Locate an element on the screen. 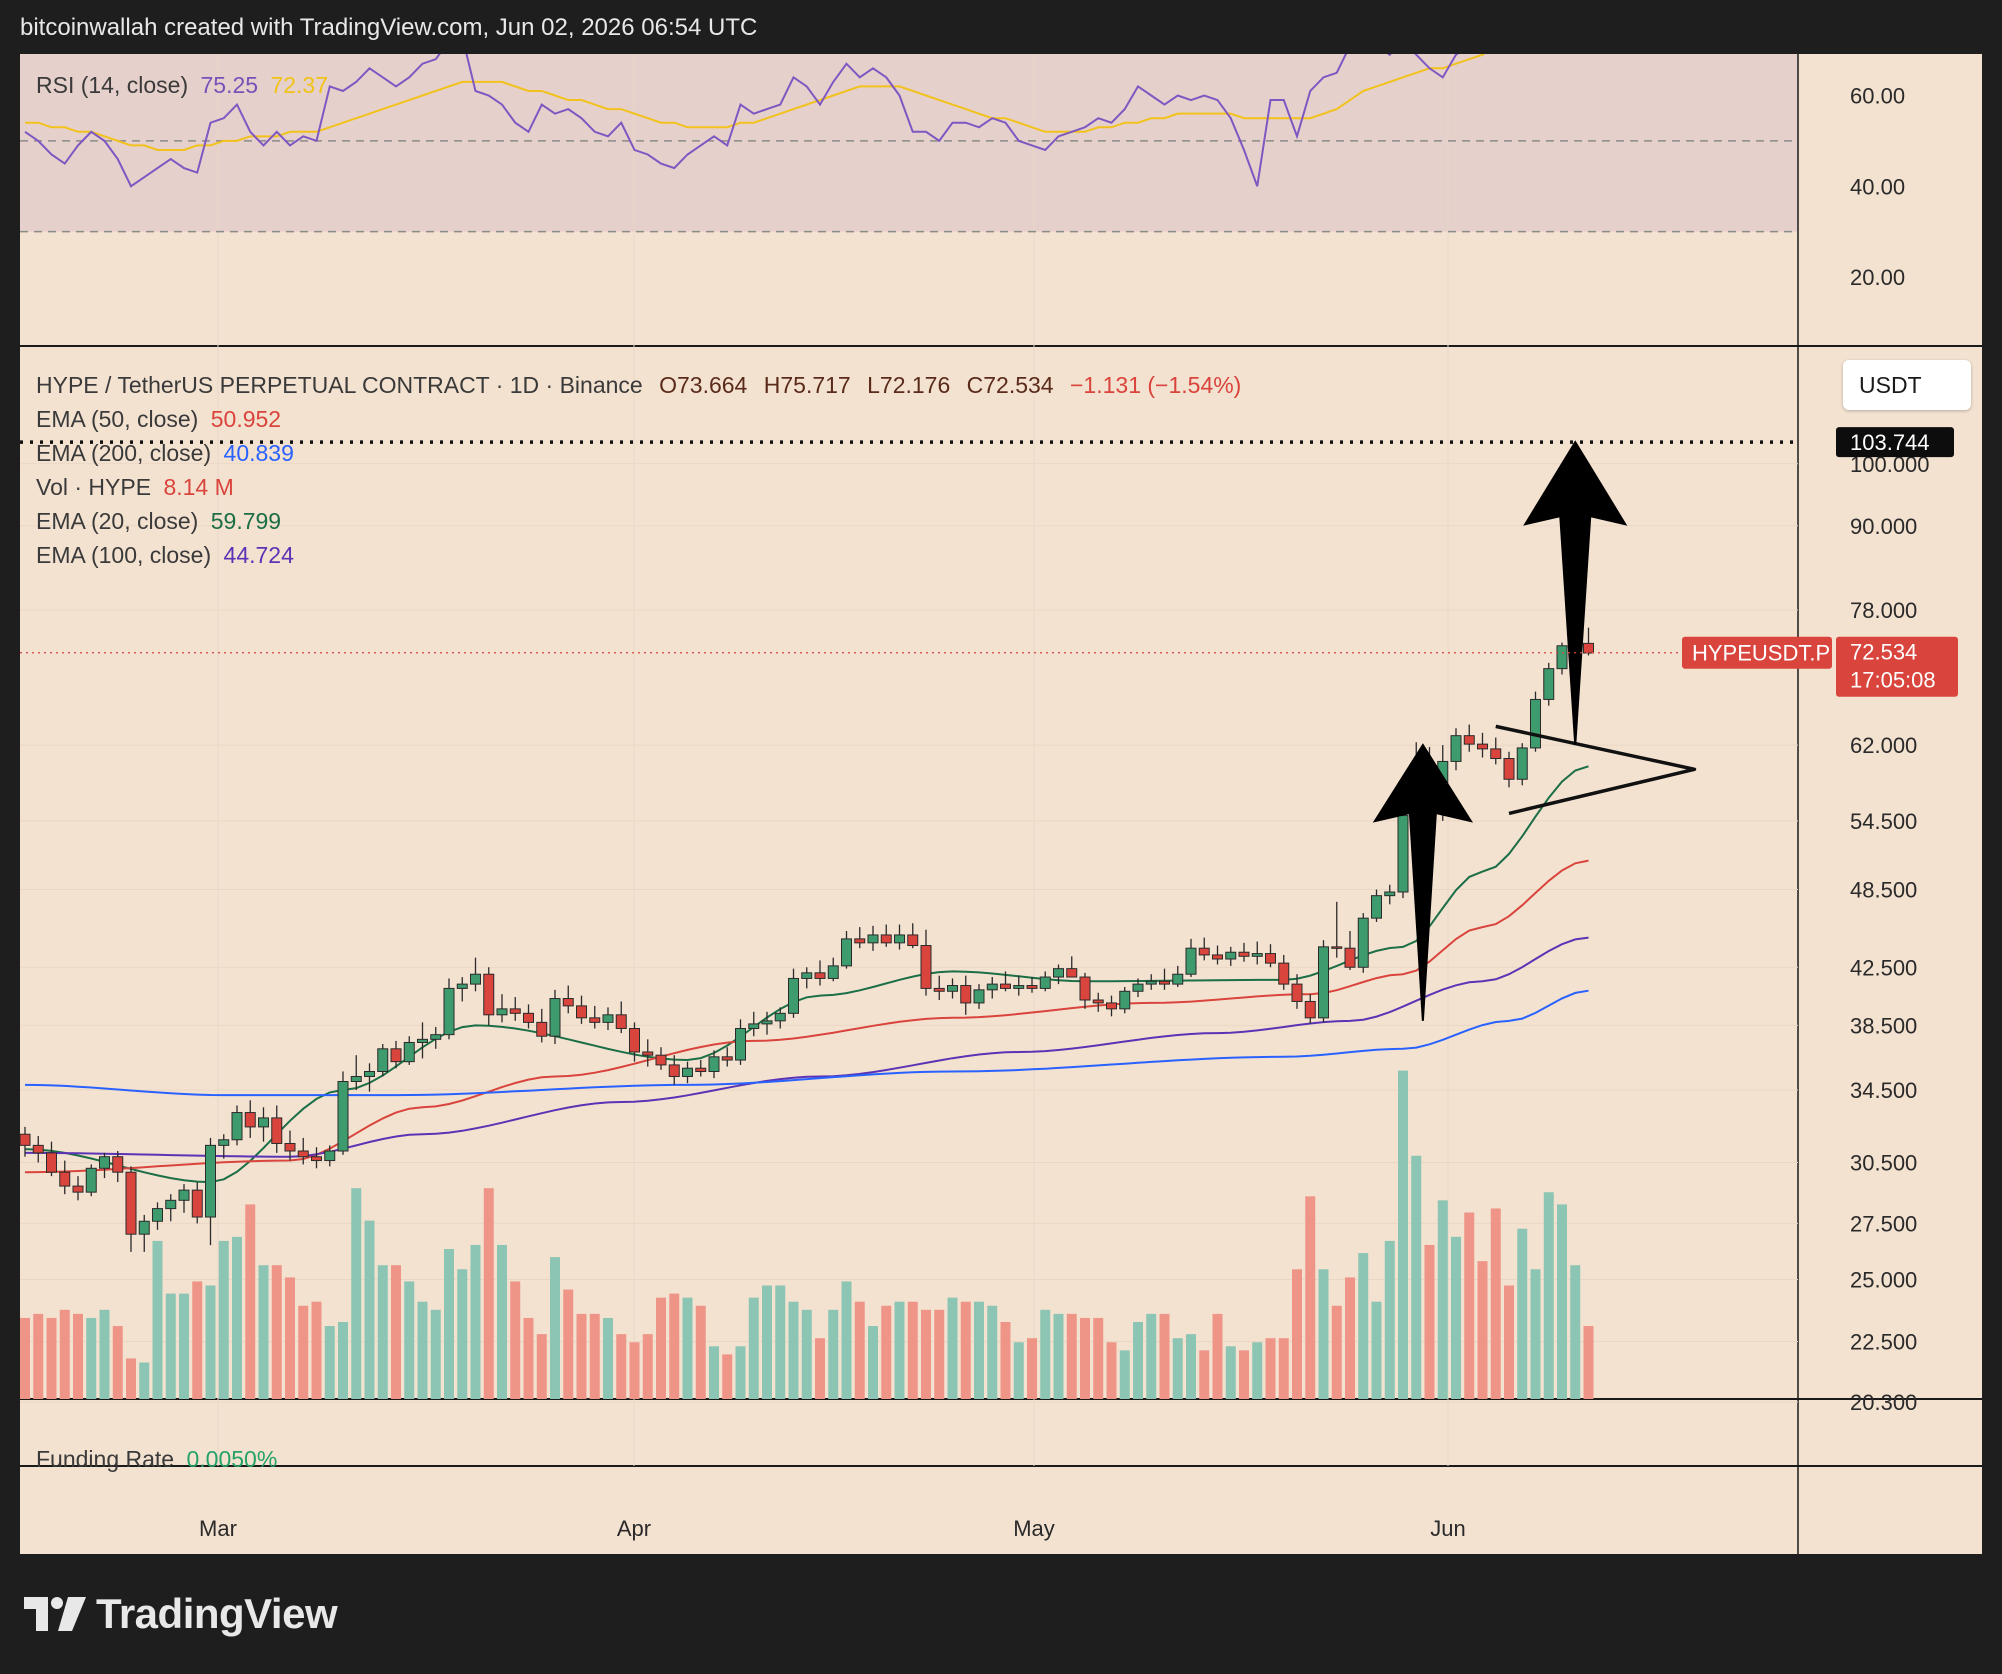 This screenshot has height=1674, width=2002. breakout-arrow-up is located at coordinates (1423, 882).